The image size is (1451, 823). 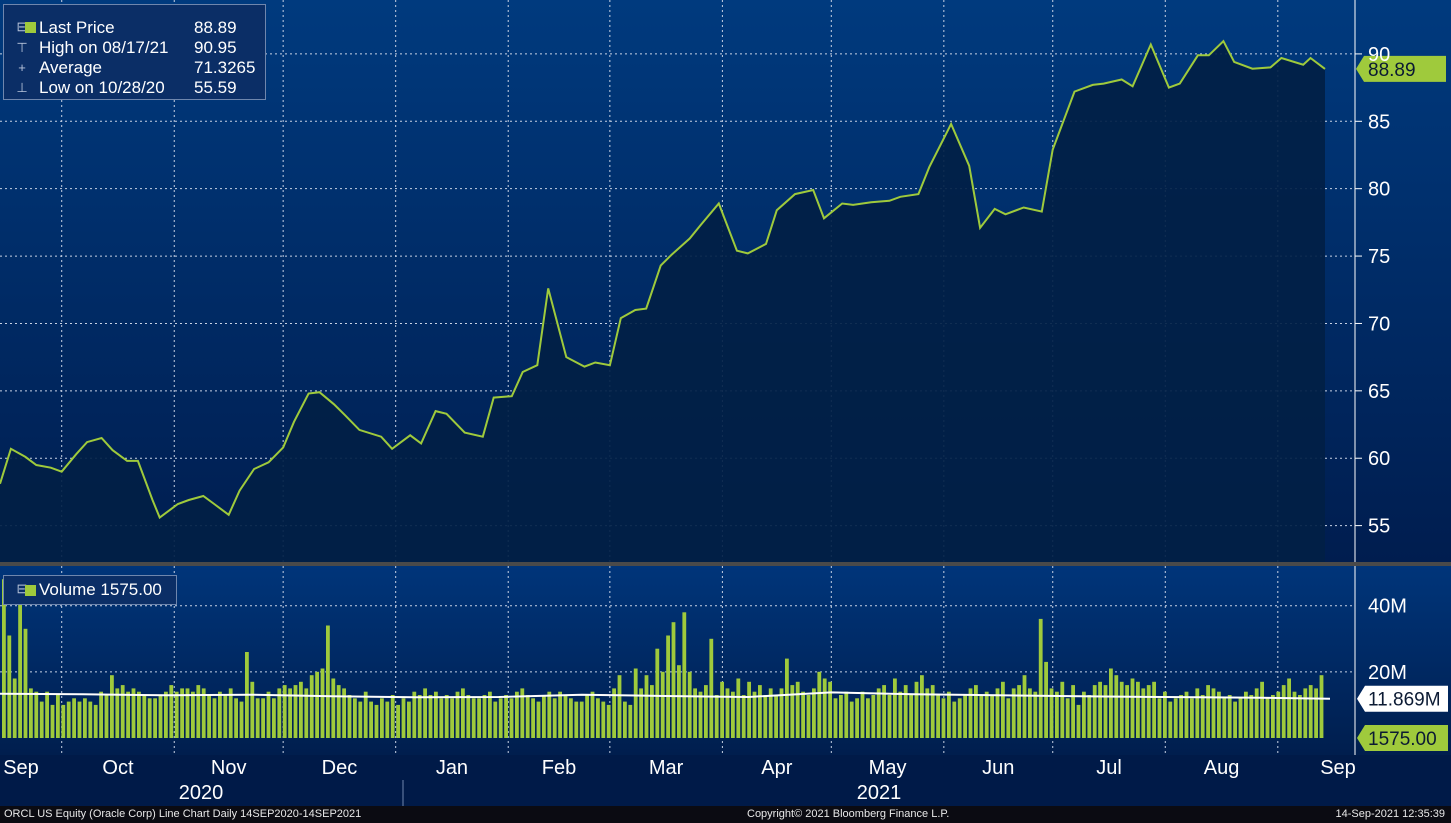 I want to click on legend-last-price: ⊟ Last Price 88.89, so click(x=135, y=28).